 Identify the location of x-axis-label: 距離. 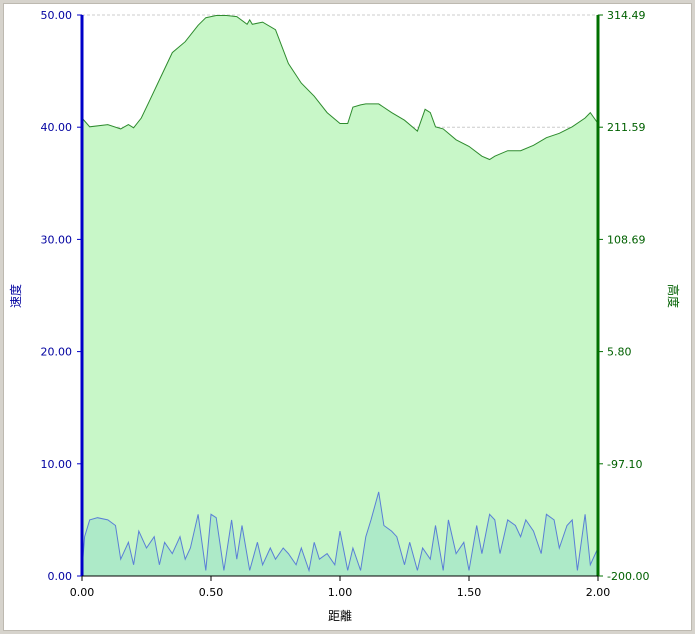
(340, 616).